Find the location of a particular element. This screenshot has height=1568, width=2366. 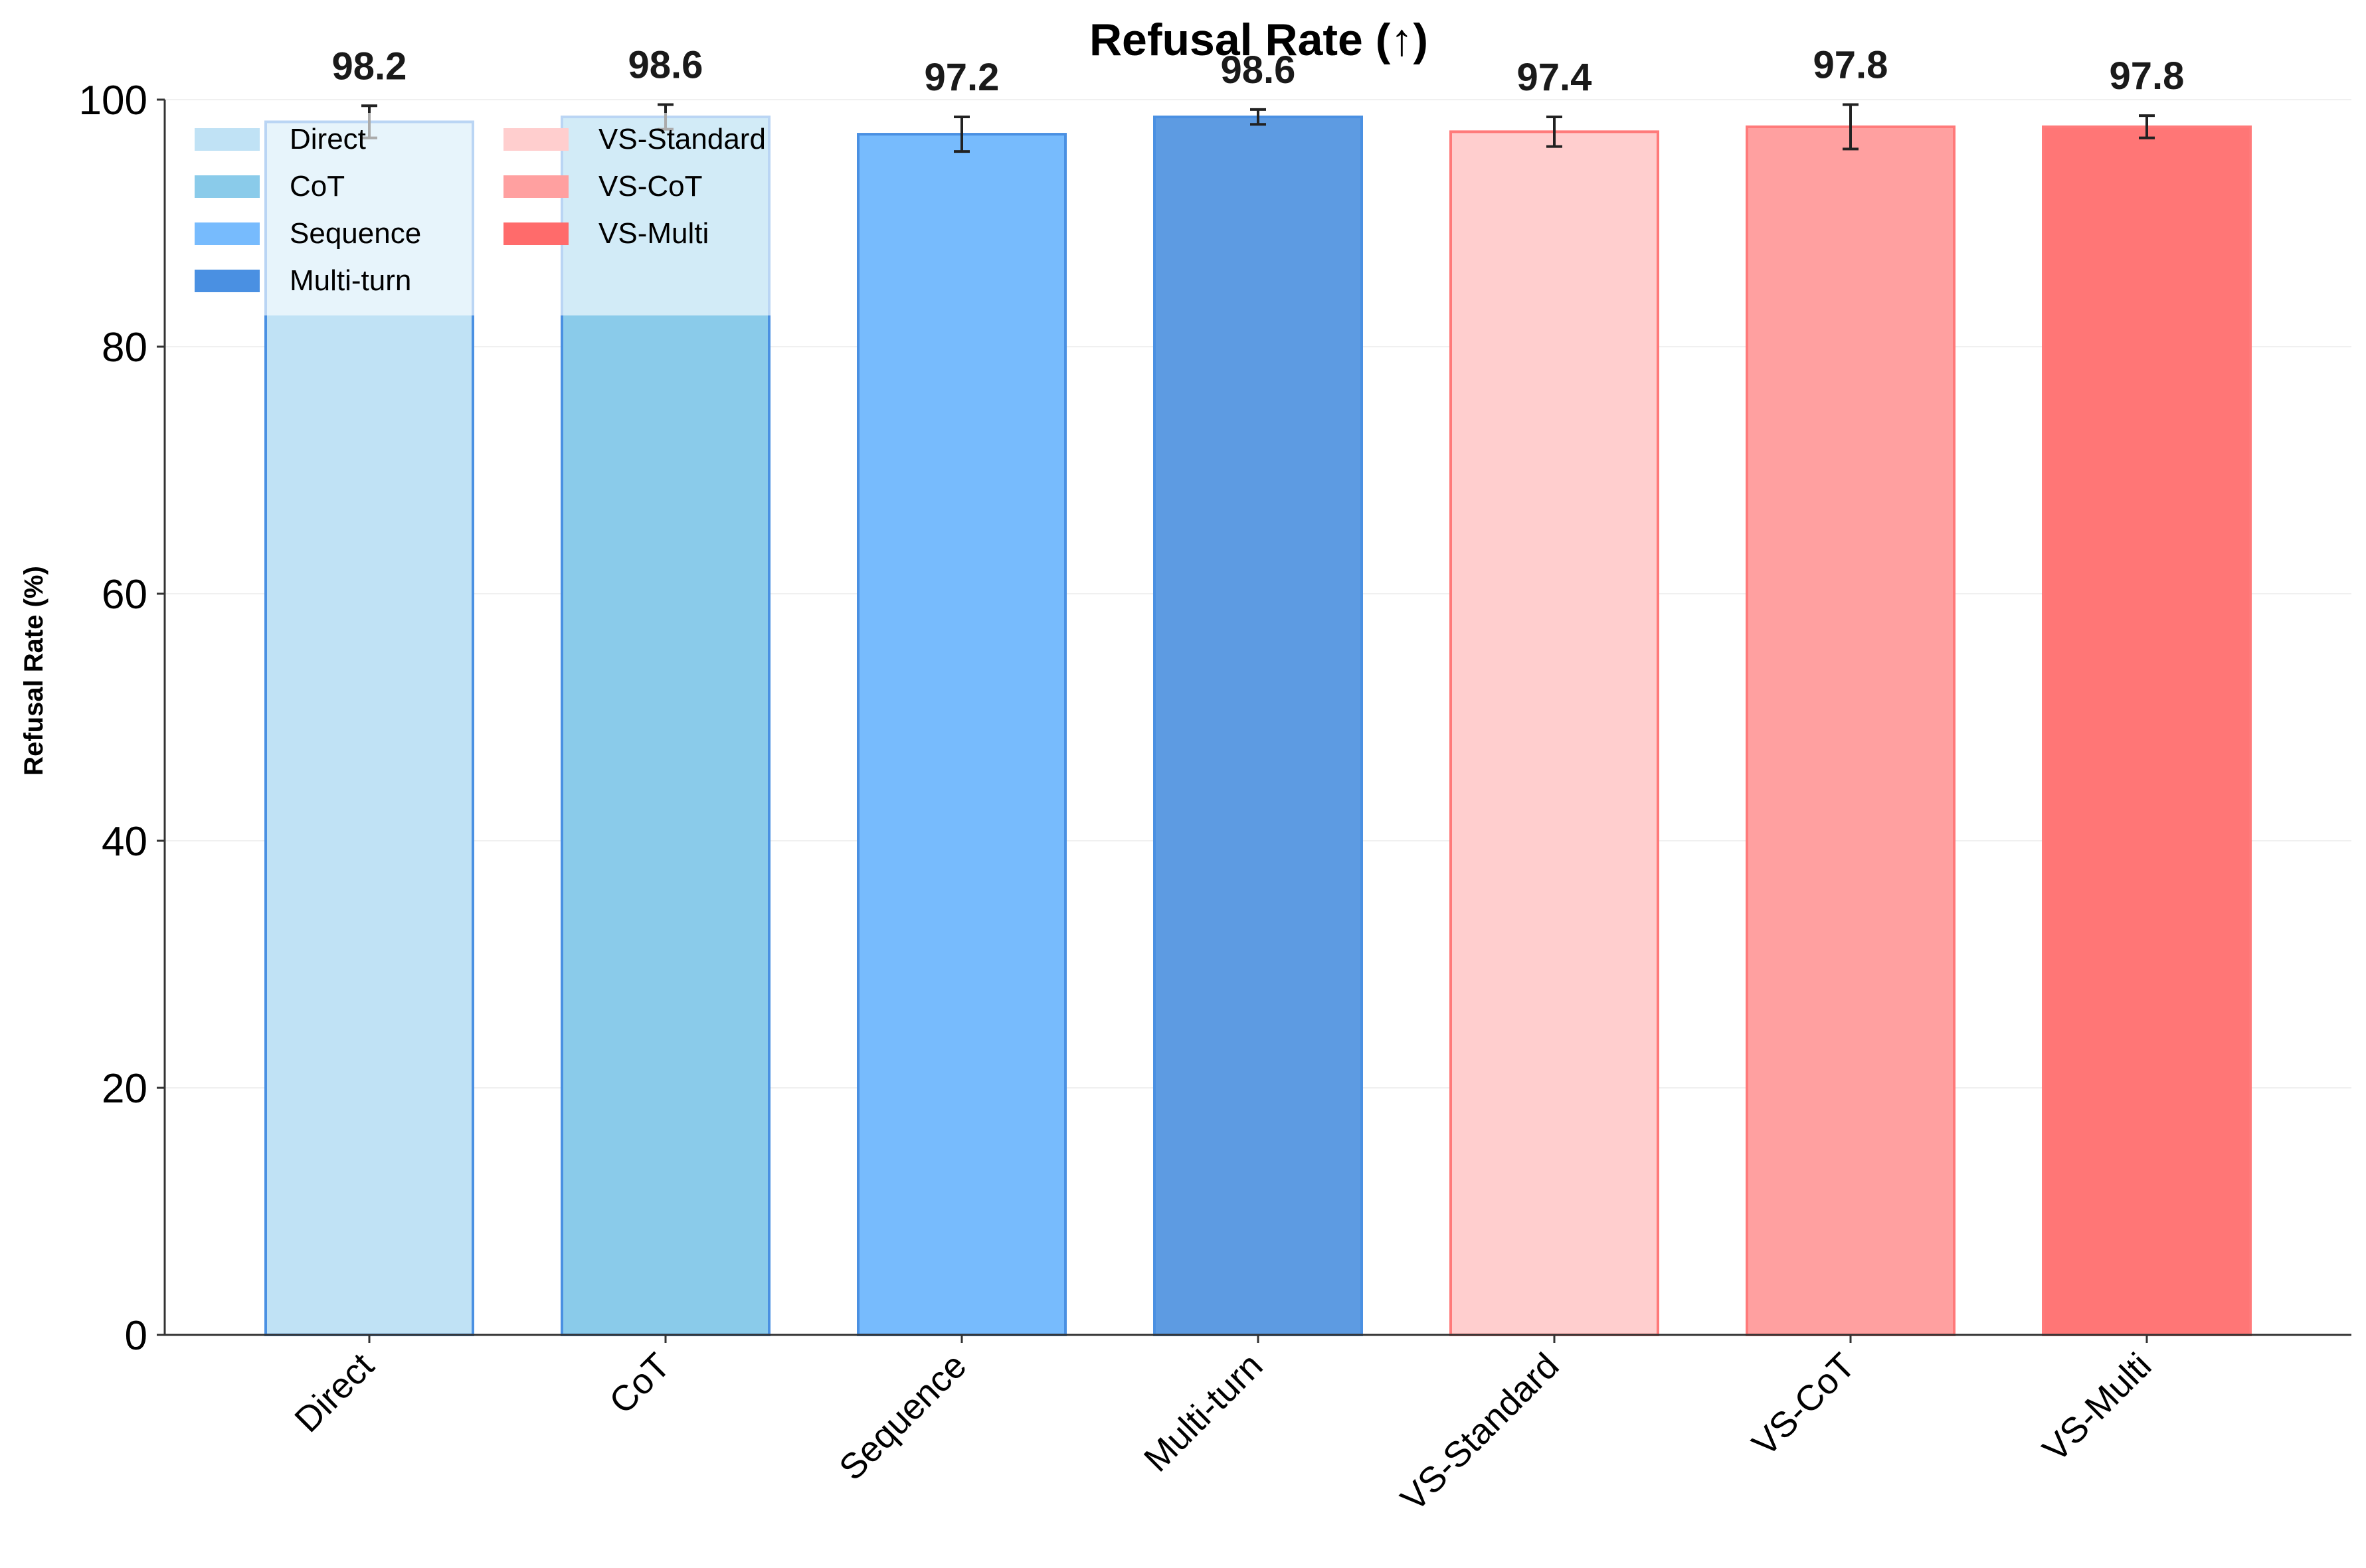

legend-label: Direct is located at coordinates (328, 139).